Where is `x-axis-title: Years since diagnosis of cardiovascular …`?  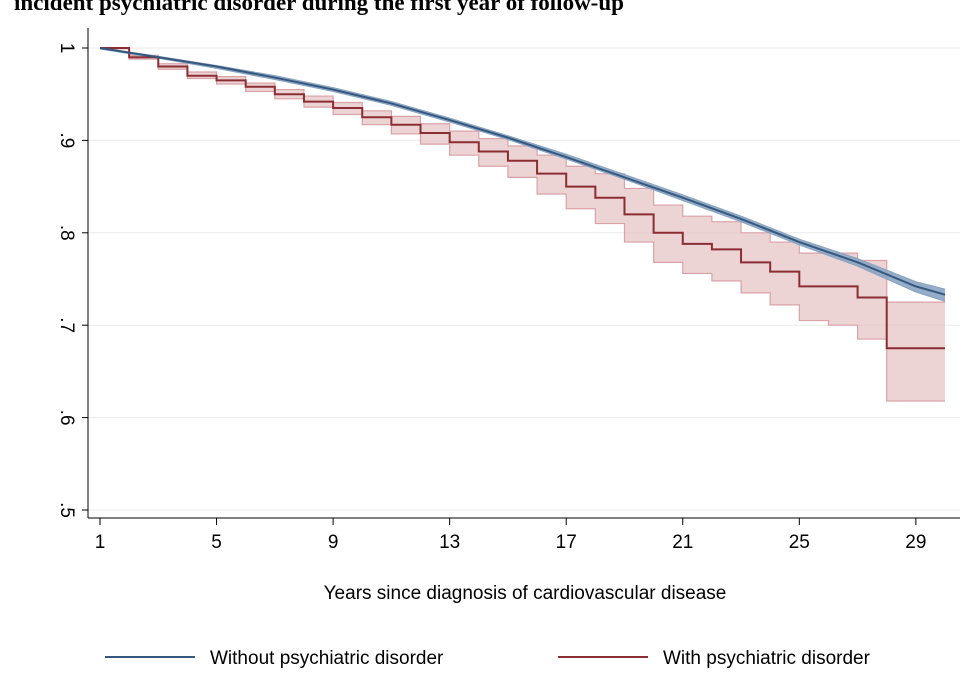 x-axis-title: Years since diagnosis of cardiovascular … is located at coordinates (525, 593).